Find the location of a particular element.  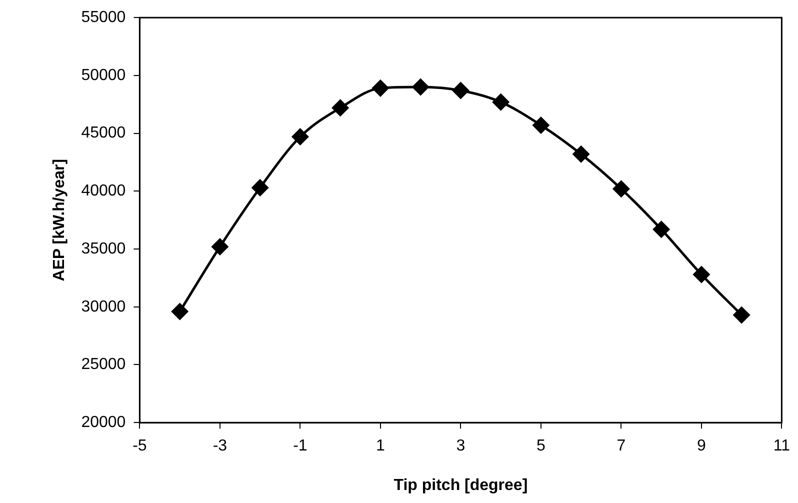

x-tick-label: 5 is located at coordinates (541, 446).